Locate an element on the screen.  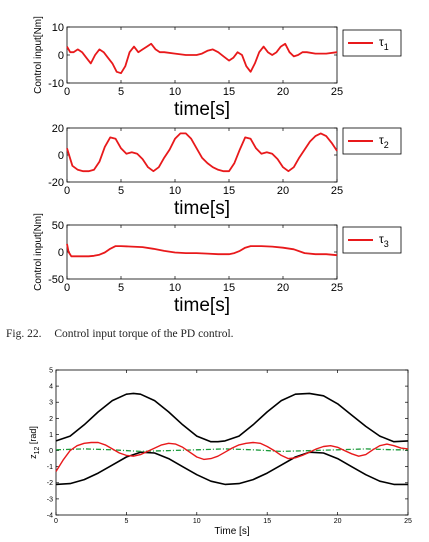
chart3-x-tick-label: 20 is located at coordinates (283, 288).